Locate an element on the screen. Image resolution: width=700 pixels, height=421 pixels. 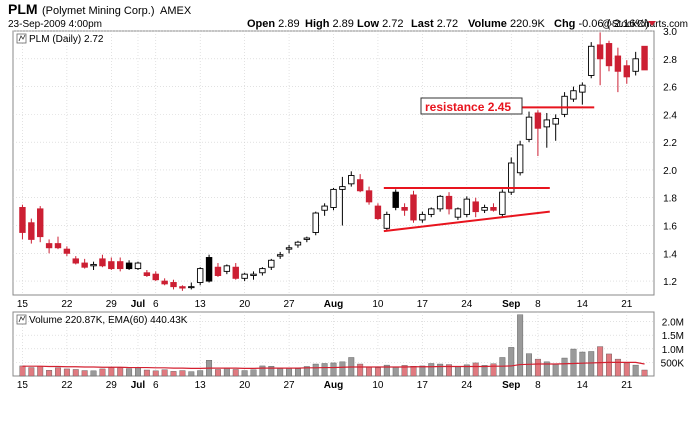
volume-x-tick-label: Sep is located at coordinates (511, 385).